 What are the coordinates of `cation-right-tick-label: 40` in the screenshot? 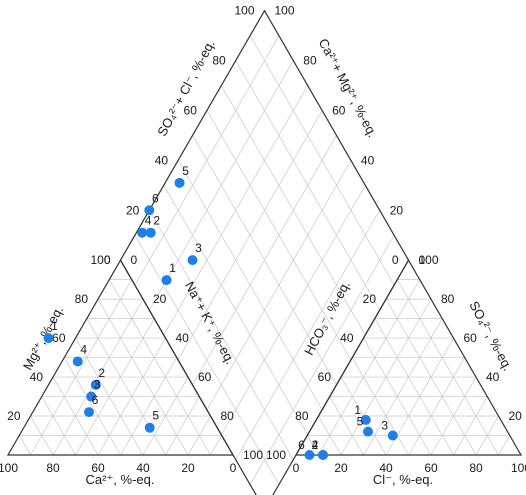 It's located at (183, 338).